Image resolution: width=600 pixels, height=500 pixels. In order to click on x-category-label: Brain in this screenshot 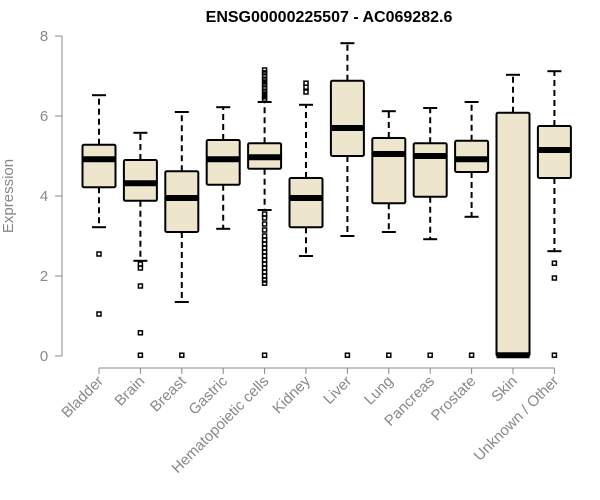, I will do `click(129, 391)`.